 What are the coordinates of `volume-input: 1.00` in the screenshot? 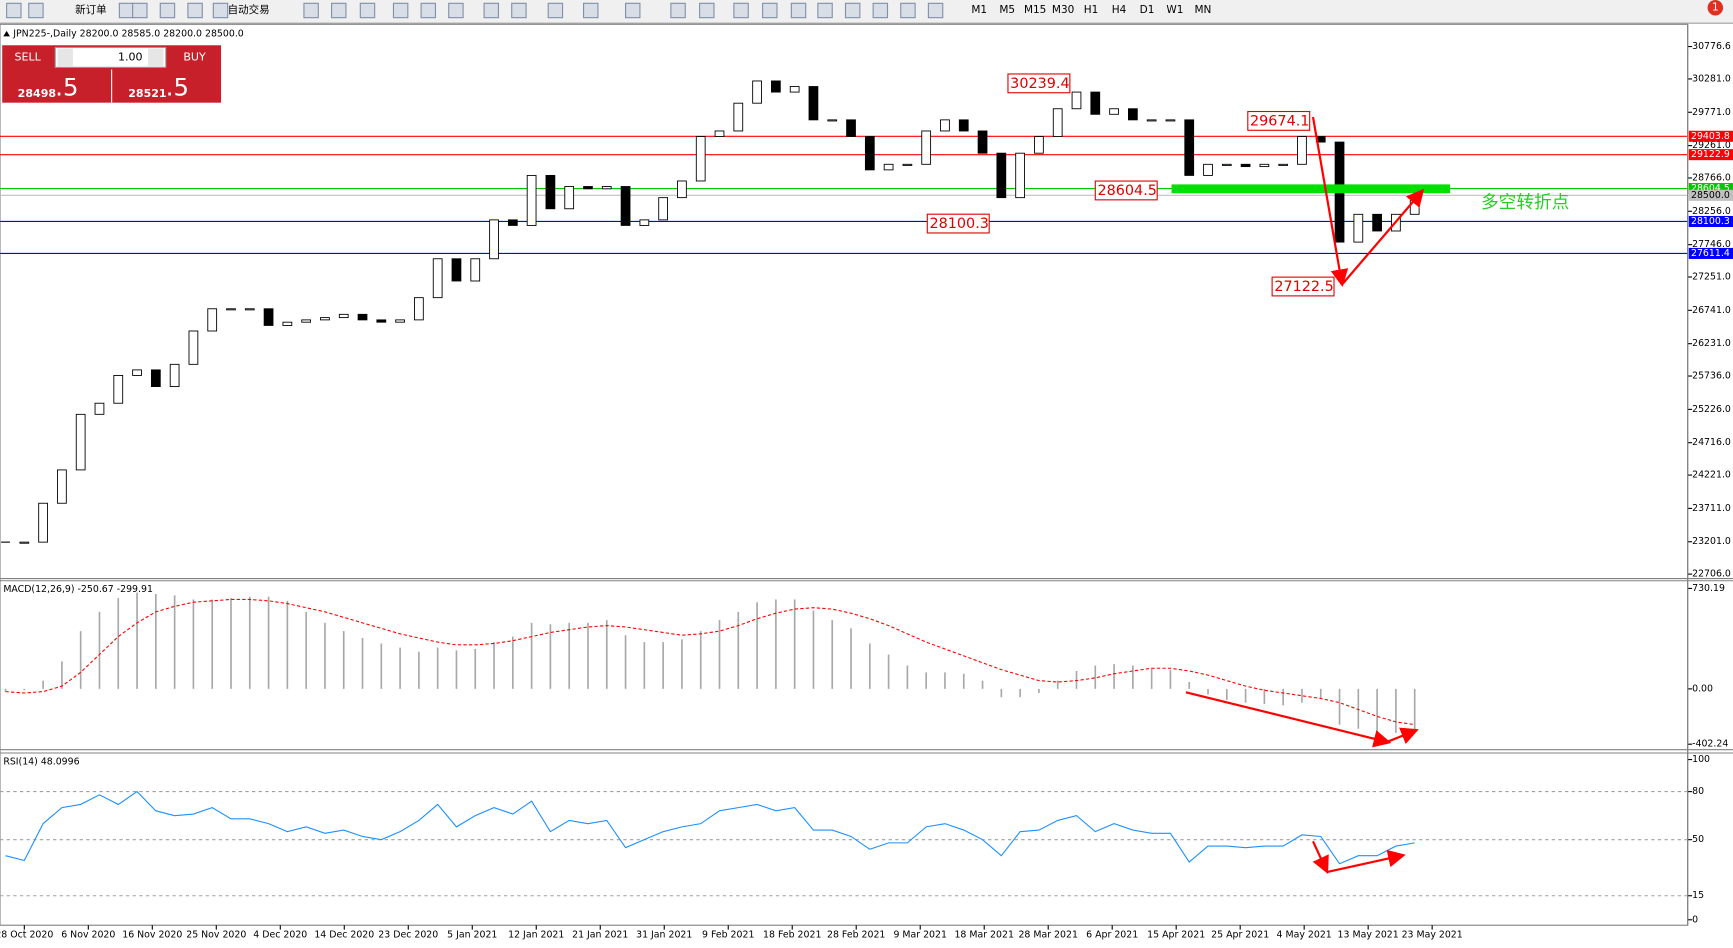 It's located at (130, 56).